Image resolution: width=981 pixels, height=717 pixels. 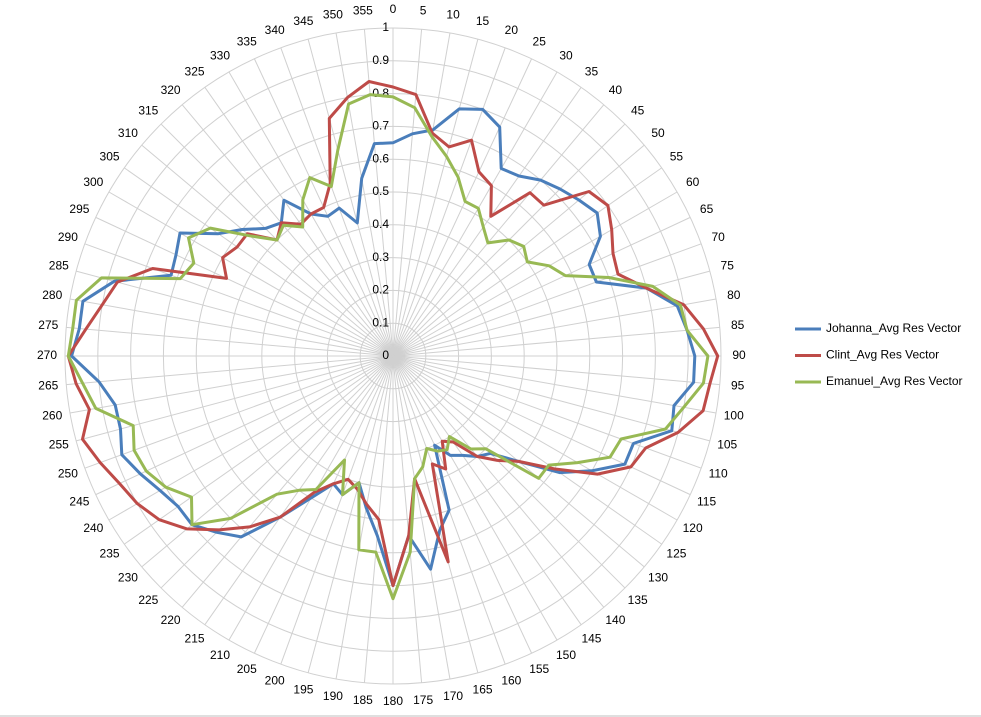 I want to click on angle-label: 165, so click(x=483, y=689).